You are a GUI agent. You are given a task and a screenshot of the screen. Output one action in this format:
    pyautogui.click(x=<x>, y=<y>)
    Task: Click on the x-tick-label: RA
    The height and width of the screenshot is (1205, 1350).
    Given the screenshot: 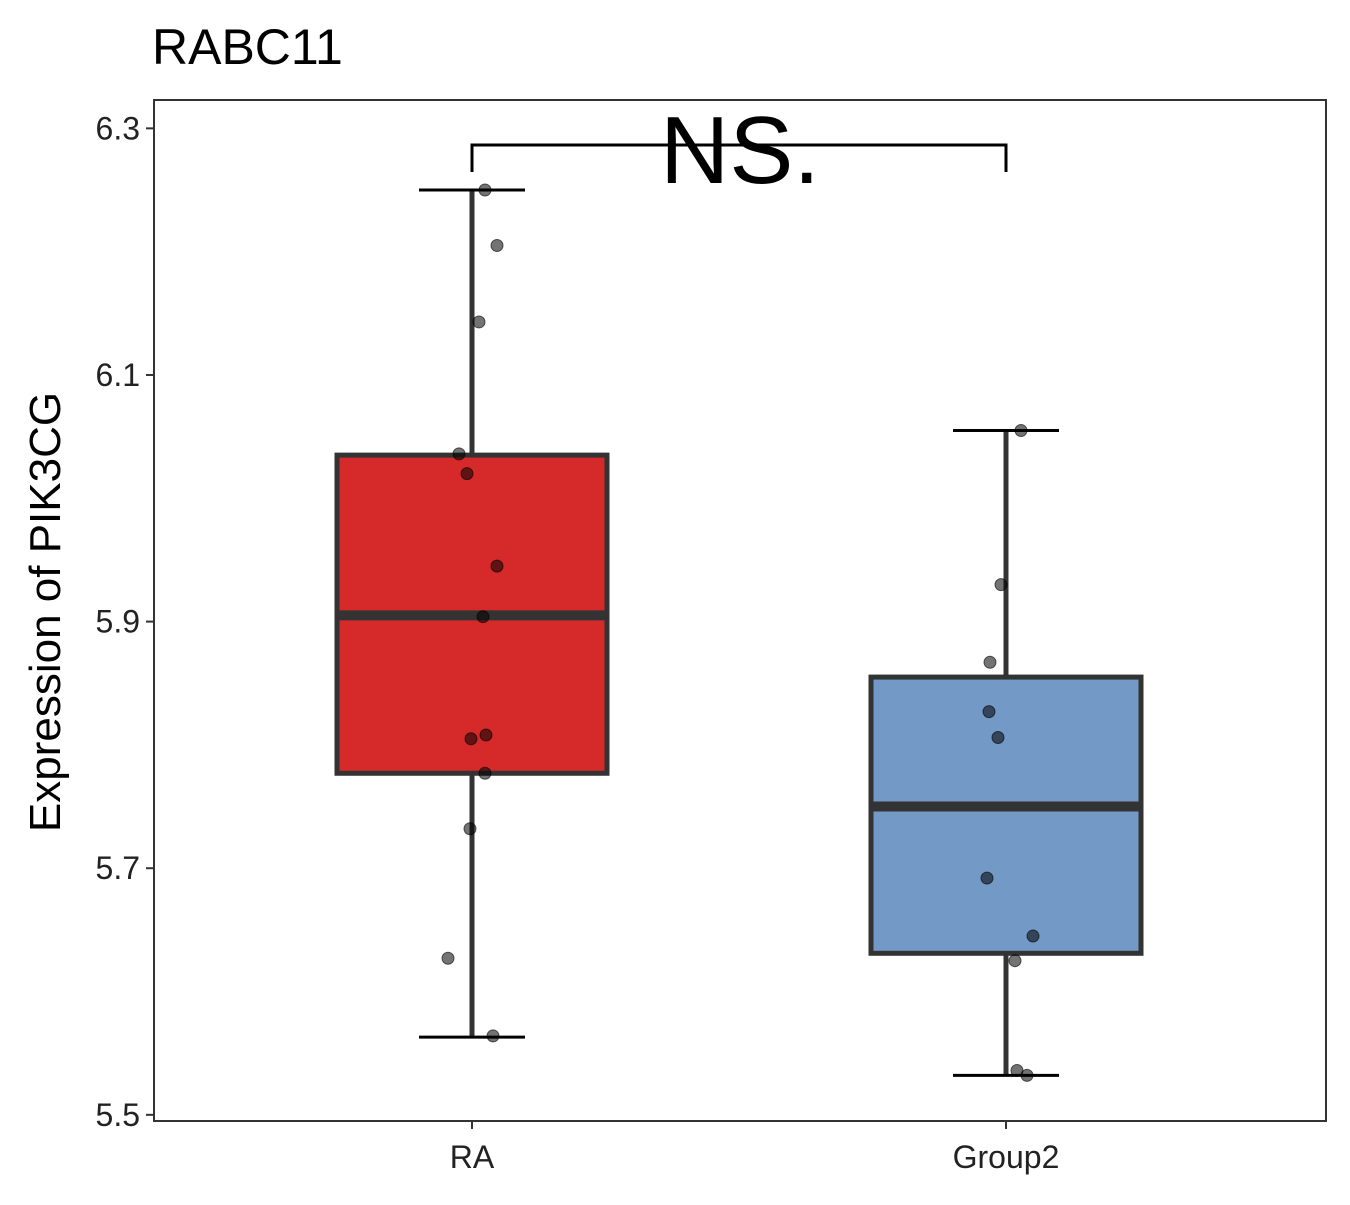 What is the action you would take?
    pyautogui.click(x=472, y=1157)
    